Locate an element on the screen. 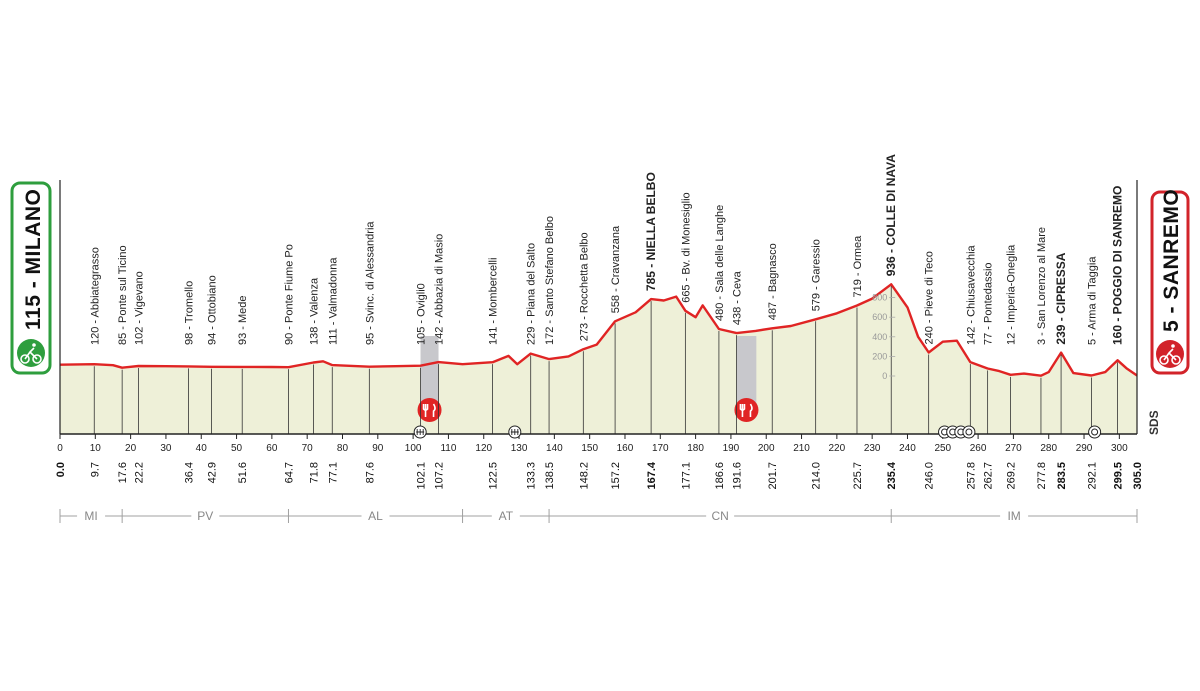 The image size is (1200, 691). place-label: 480 - Sala delle Langhe is located at coordinates (720, 263).